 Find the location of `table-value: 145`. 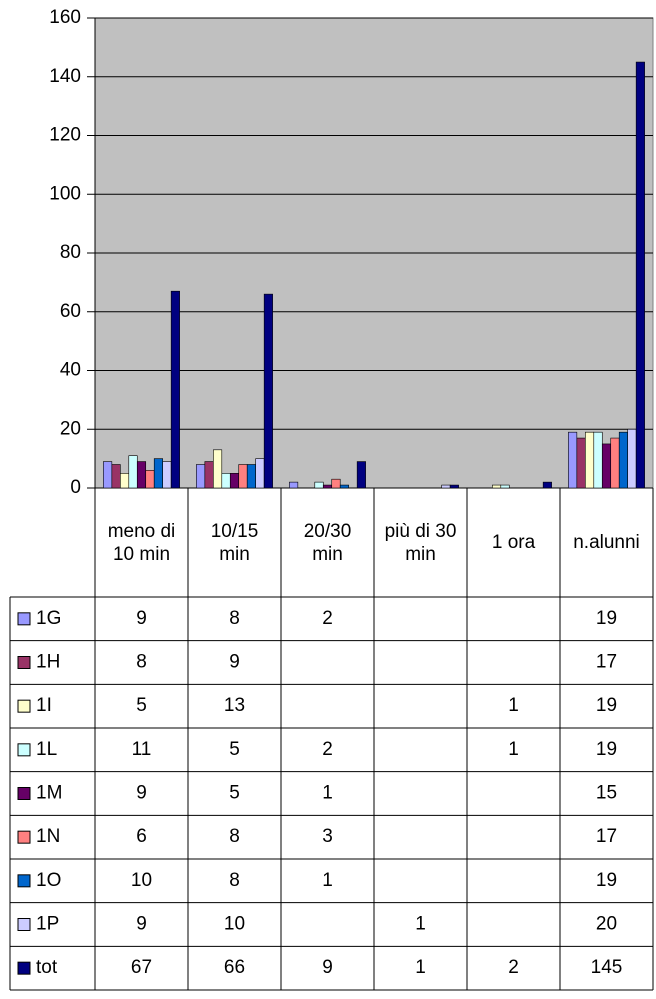

table-value: 145 is located at coordinates (607, 967).